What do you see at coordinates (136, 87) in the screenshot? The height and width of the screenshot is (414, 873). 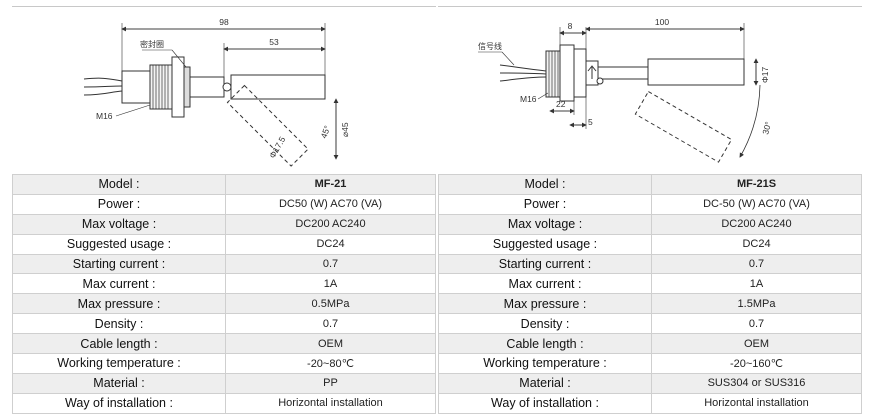 I see `cable-gland` at bounding box center [136, 87].